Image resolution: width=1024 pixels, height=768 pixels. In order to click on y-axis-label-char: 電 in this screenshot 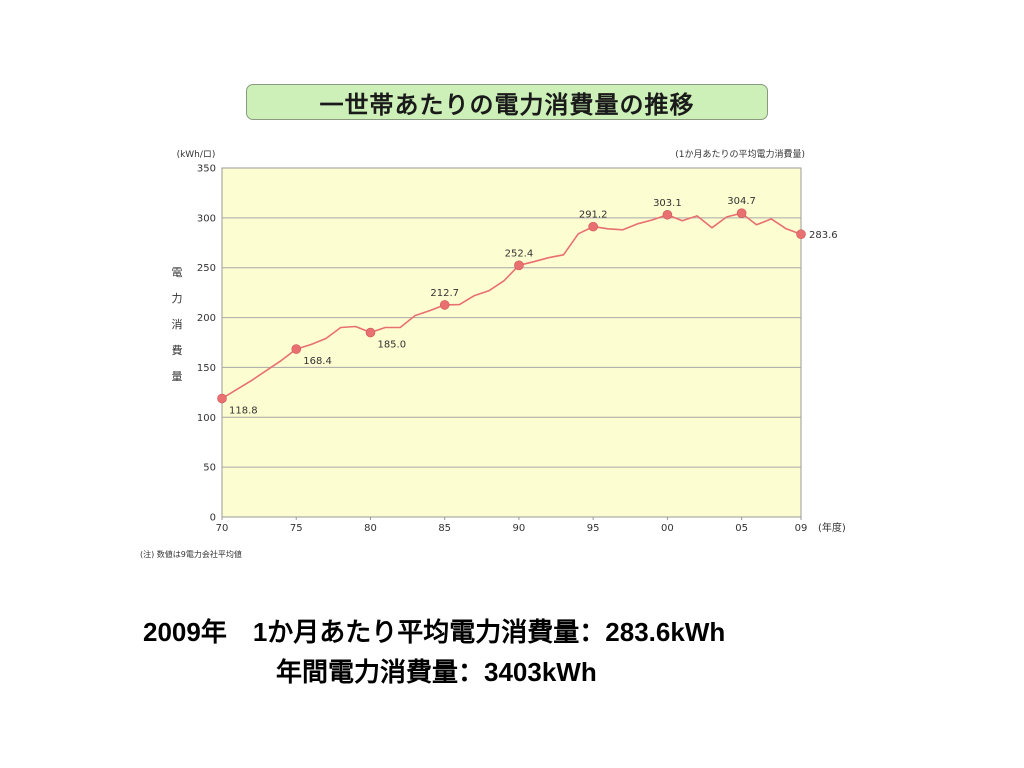, I will do `click(177, 272)`.